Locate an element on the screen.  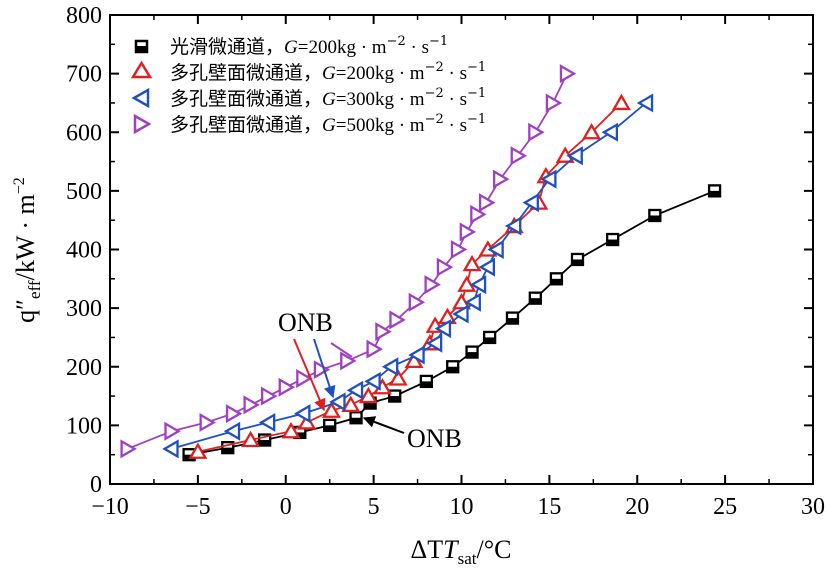
legend-label-smooth: 光滑微通道，G=200kg · m−2 · s−1 is located at coordinates (309, 46).